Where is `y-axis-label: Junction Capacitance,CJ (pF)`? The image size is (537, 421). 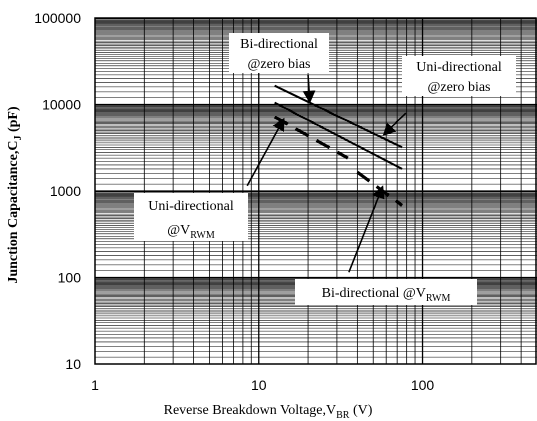
y-axis-label: Junction Capacitance,CJ (pF) is located at coordinates (15, 195).